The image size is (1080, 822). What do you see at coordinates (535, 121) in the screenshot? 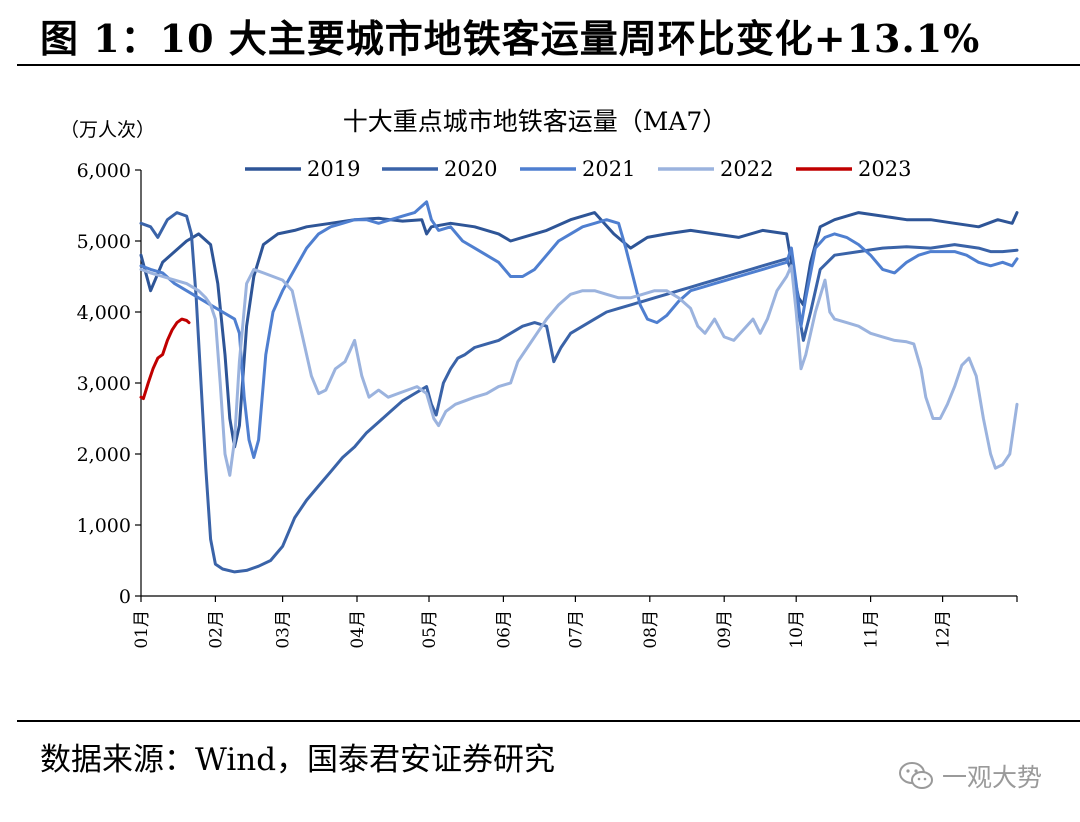
I see `chart-title: 十大重点城市地铁客运量（MA7）` at bounding box center [535, 121].